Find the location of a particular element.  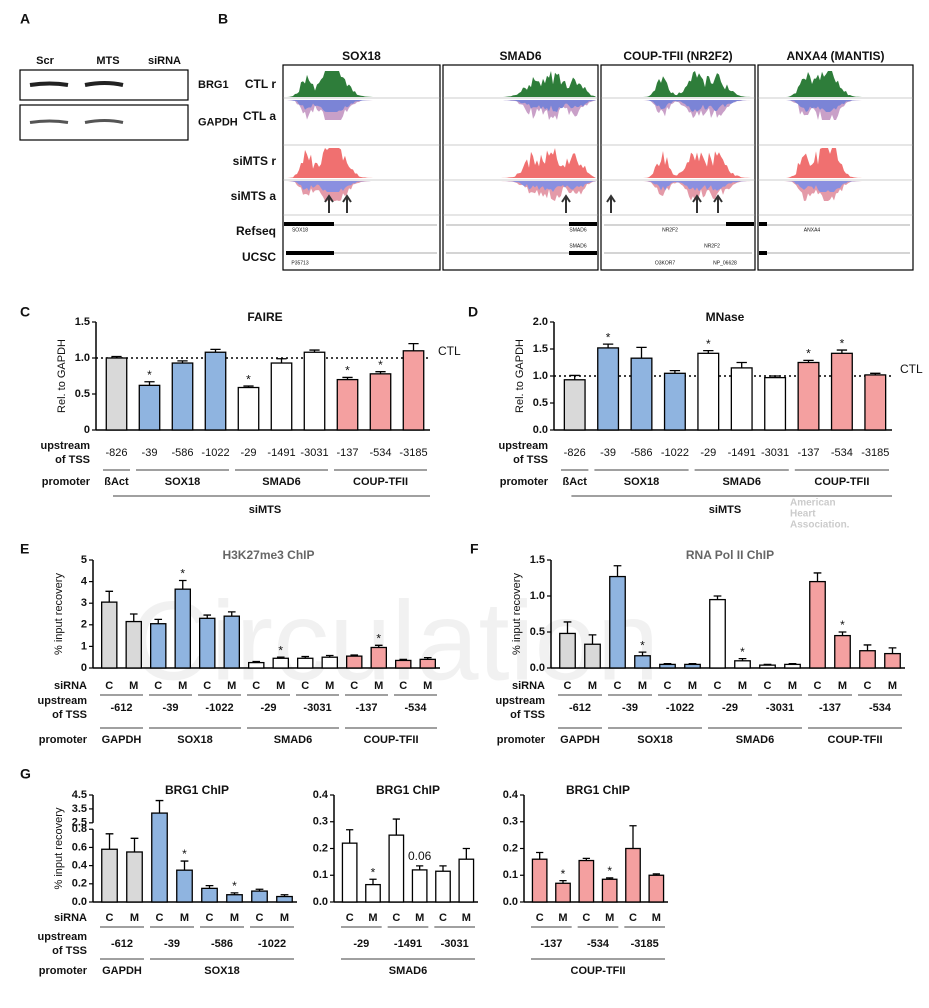

y-tick-label: 0.1 is located at coordinates (320, 875).